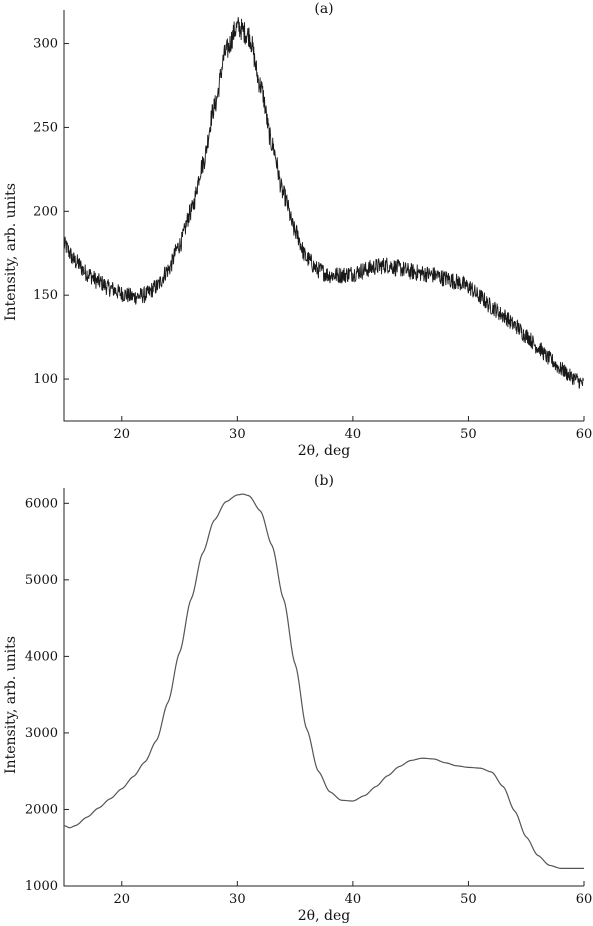 The width and height of the screenshot is (593, 926). I want to click on panel-a-x-tick-label: 50, so click(468, 434).